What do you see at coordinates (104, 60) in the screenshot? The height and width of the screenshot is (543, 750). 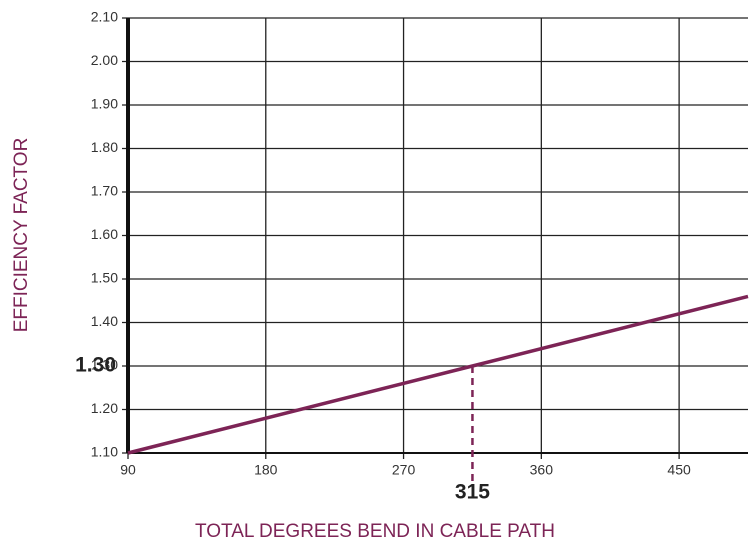 I see `y-tick-label: 2.00` at bounding box center [104, 60].